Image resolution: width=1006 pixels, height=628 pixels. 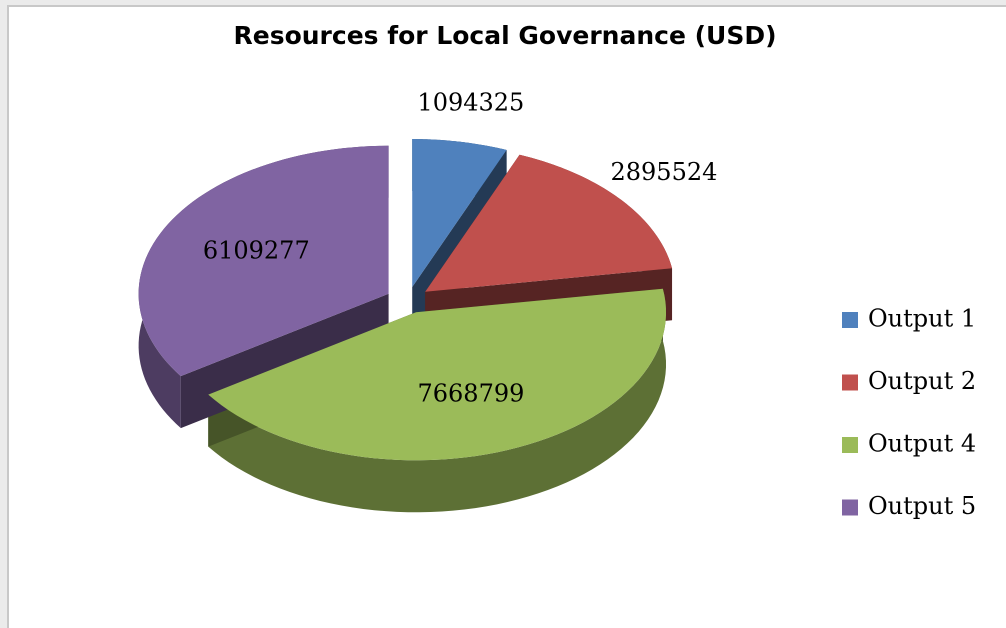 What do you see at coordinates (922, 506) in the screenshot?
I see `legend-label: Output 5` at bounding box center [922, 506].